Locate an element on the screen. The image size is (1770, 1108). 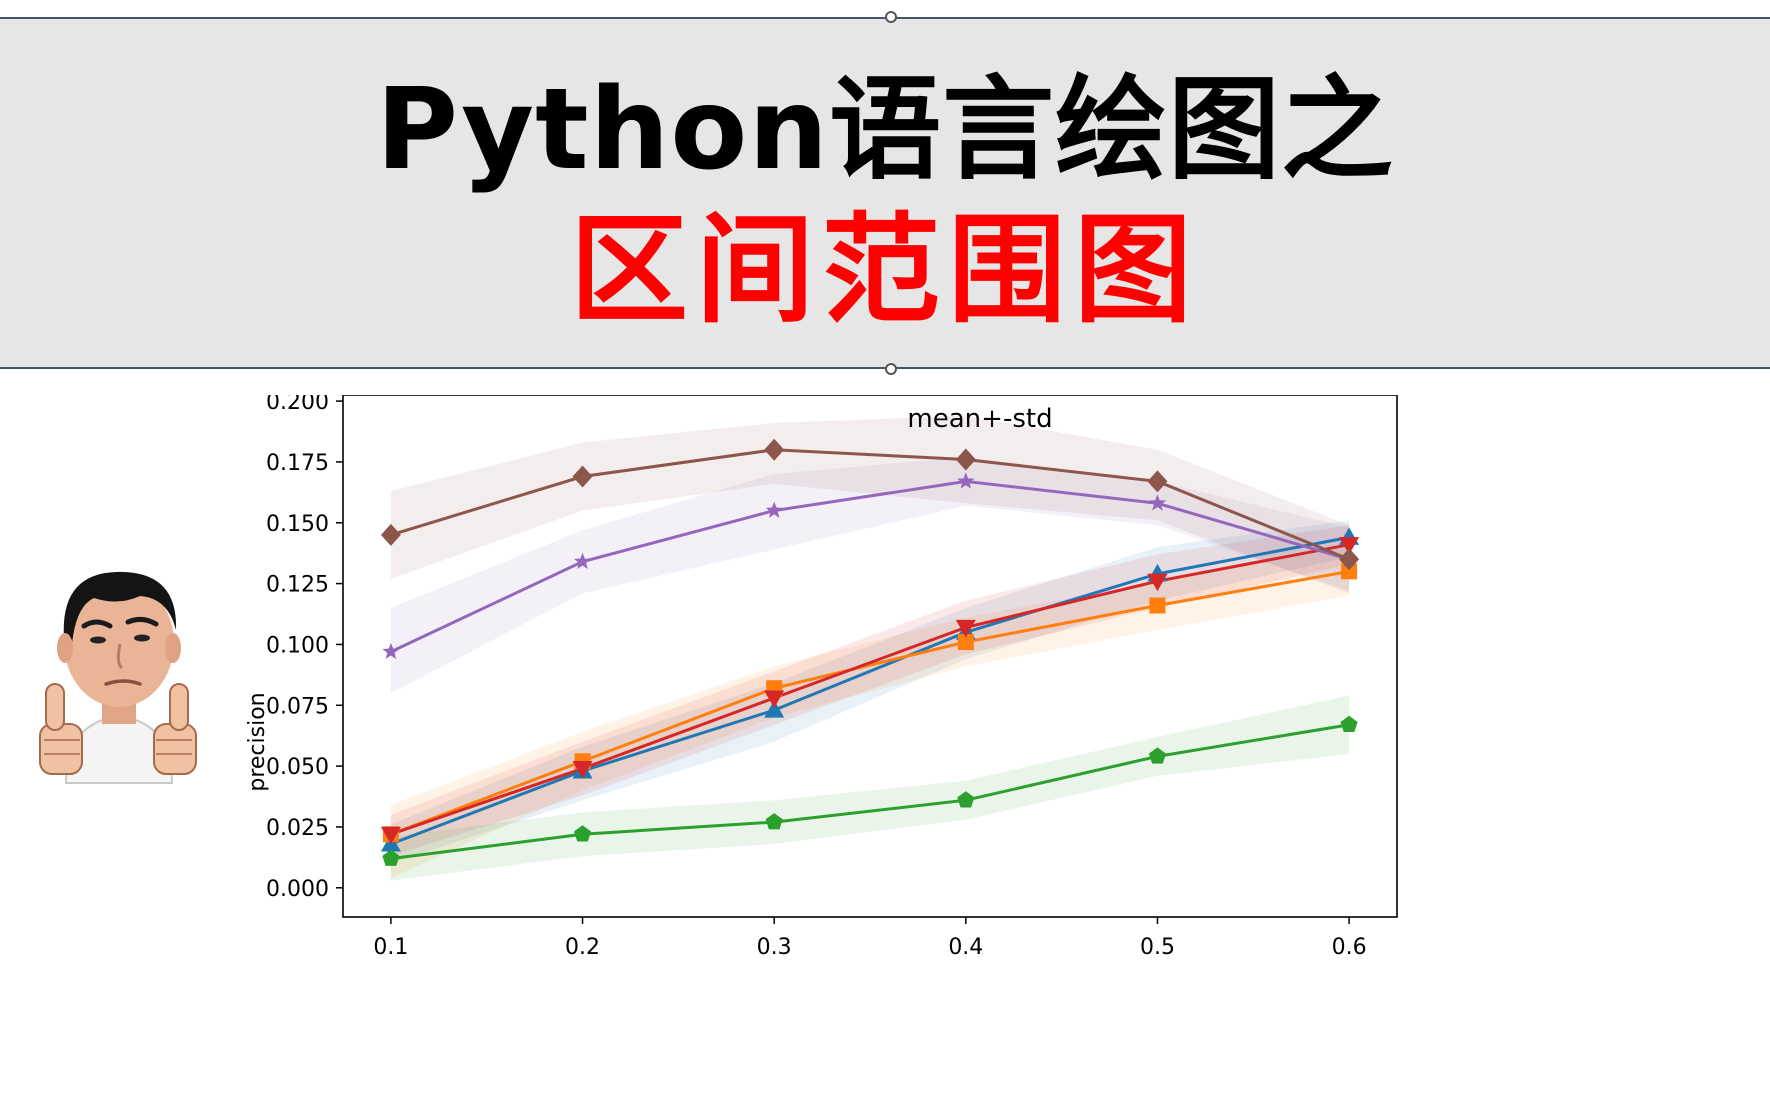
x-tick-label: 0.4 is located at coordinates (965, 947).